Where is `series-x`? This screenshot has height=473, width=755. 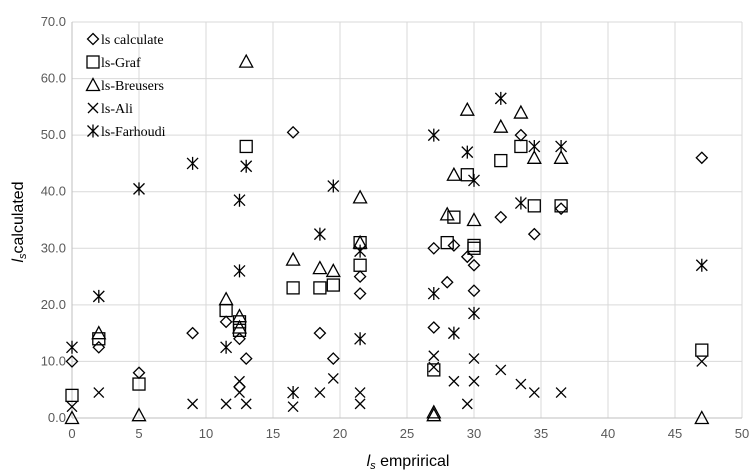
series-x is located at coordinates (387, 381).